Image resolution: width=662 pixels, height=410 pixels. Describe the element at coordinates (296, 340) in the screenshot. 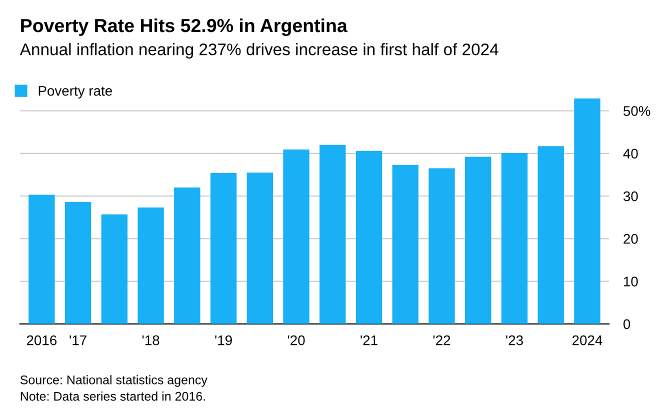

I see `x-tick-label: '20` at that location.